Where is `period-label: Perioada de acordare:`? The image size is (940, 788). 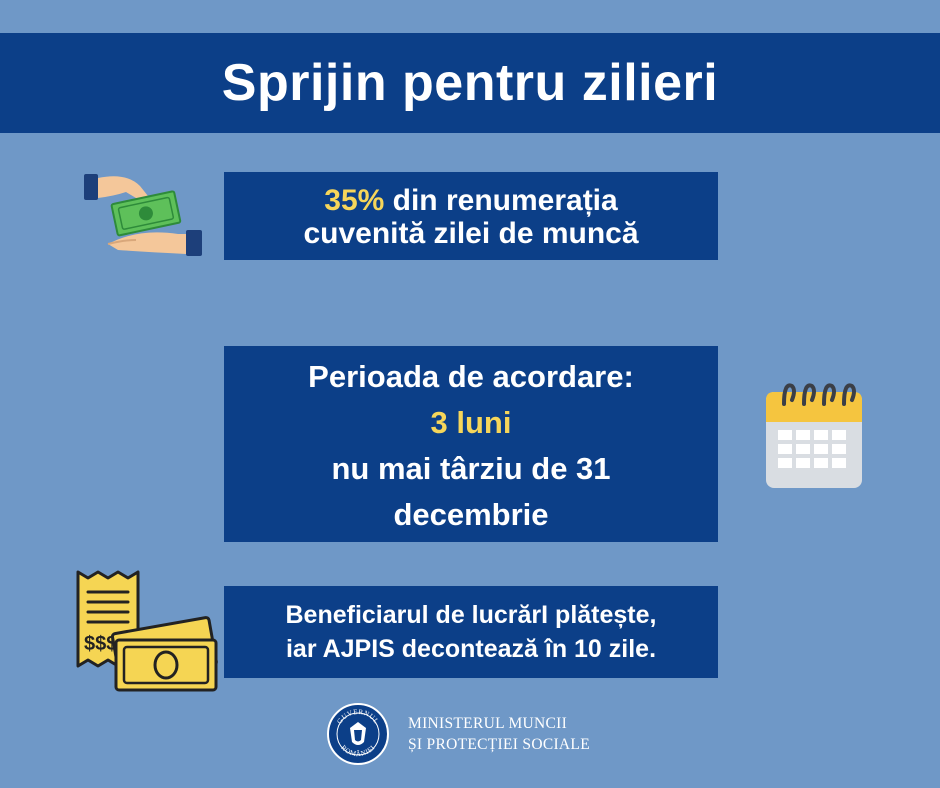 period-label: Perioada de acordare: is located at coordinates (471, 376).